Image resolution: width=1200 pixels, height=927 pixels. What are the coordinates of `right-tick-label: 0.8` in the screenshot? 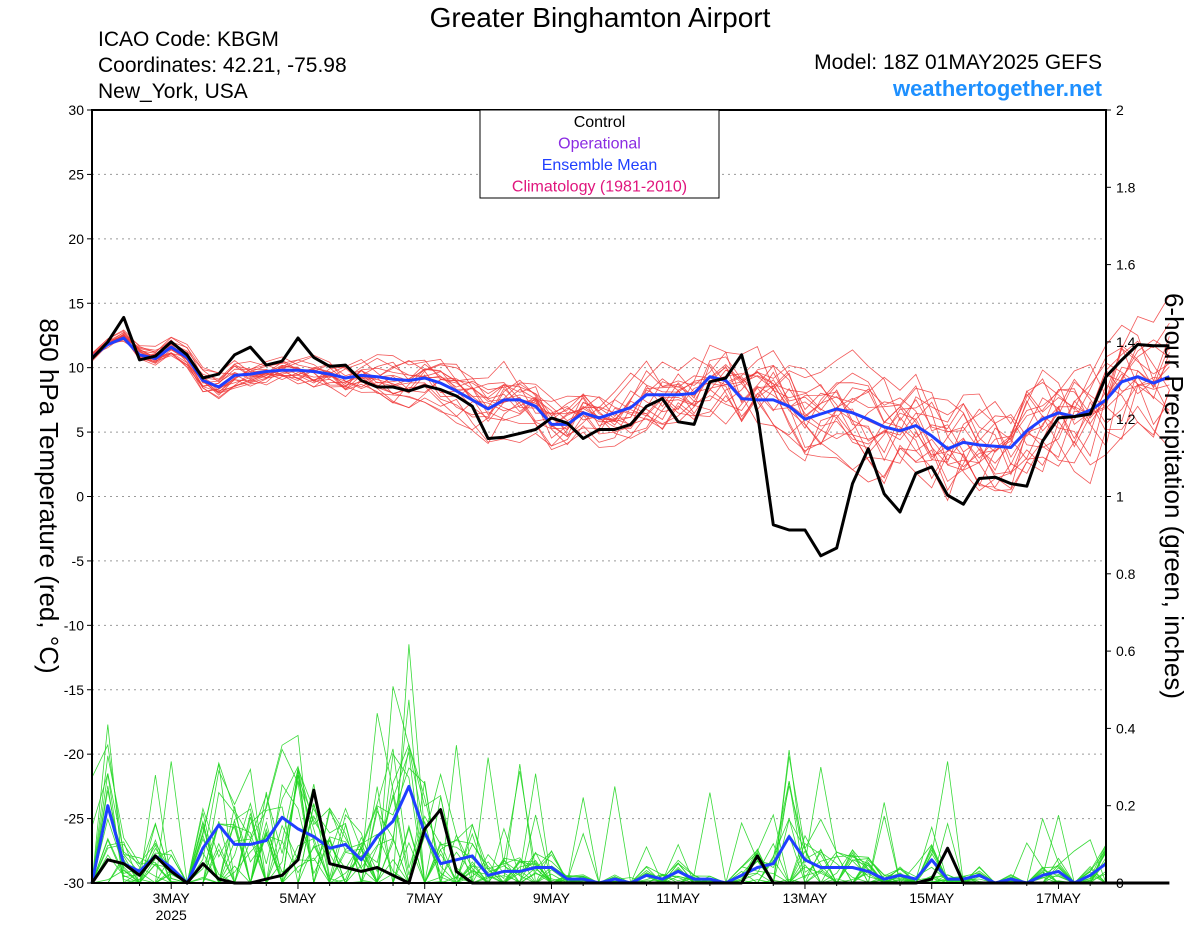 It's located at (1126, 574).